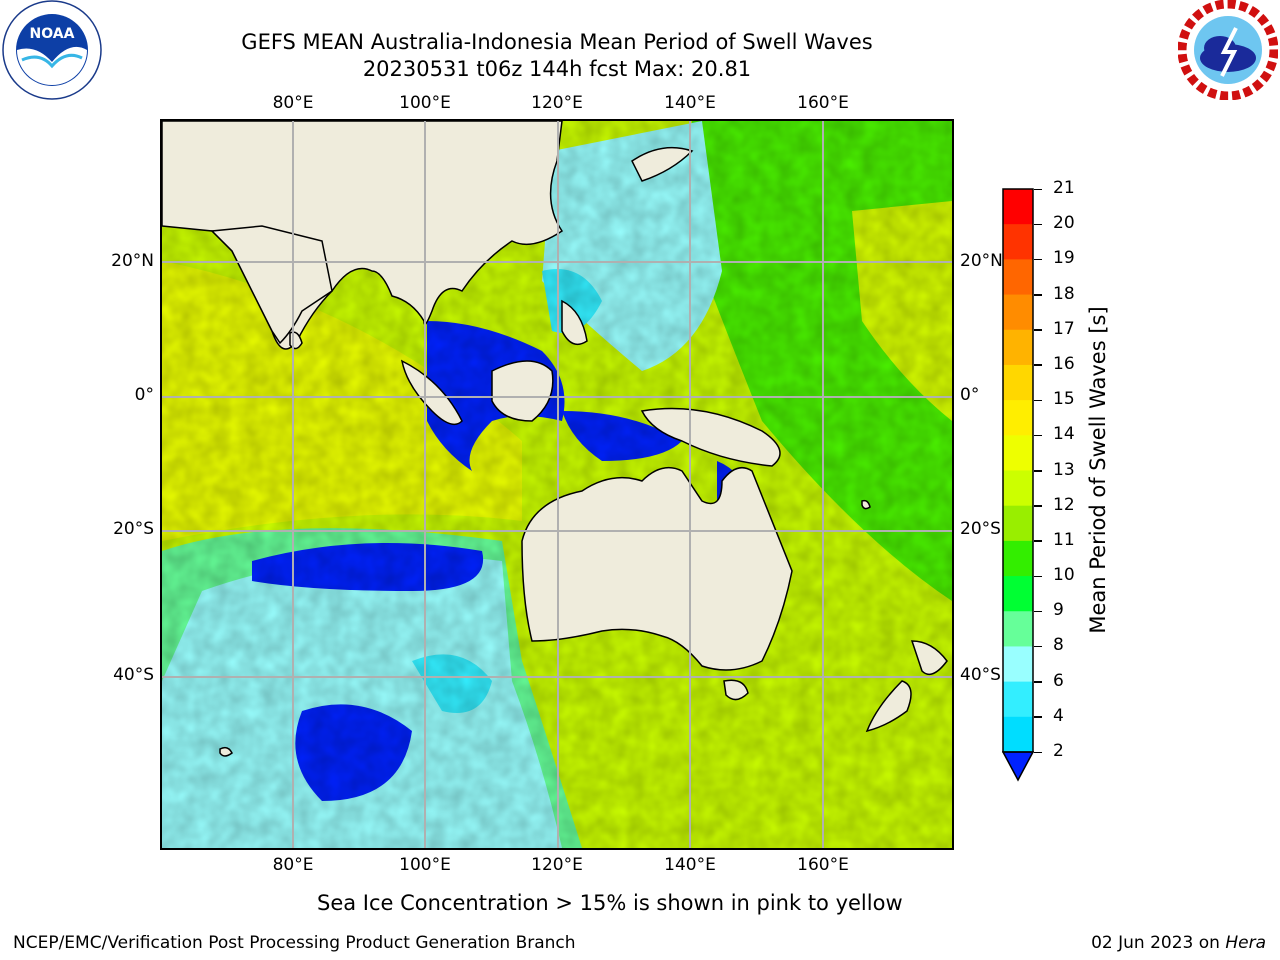  Describe the element at coordinates (574, 322) in the screenshot. I see `philippines` at that location.